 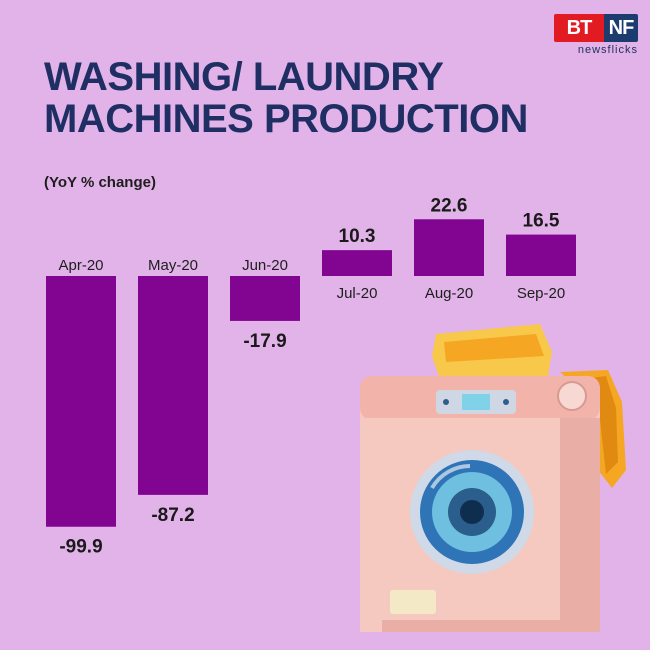 What do you see at coordinates (80, 265) in the screenshot?
I see `category-label: Apr-20` at bounding box center [80, 265].